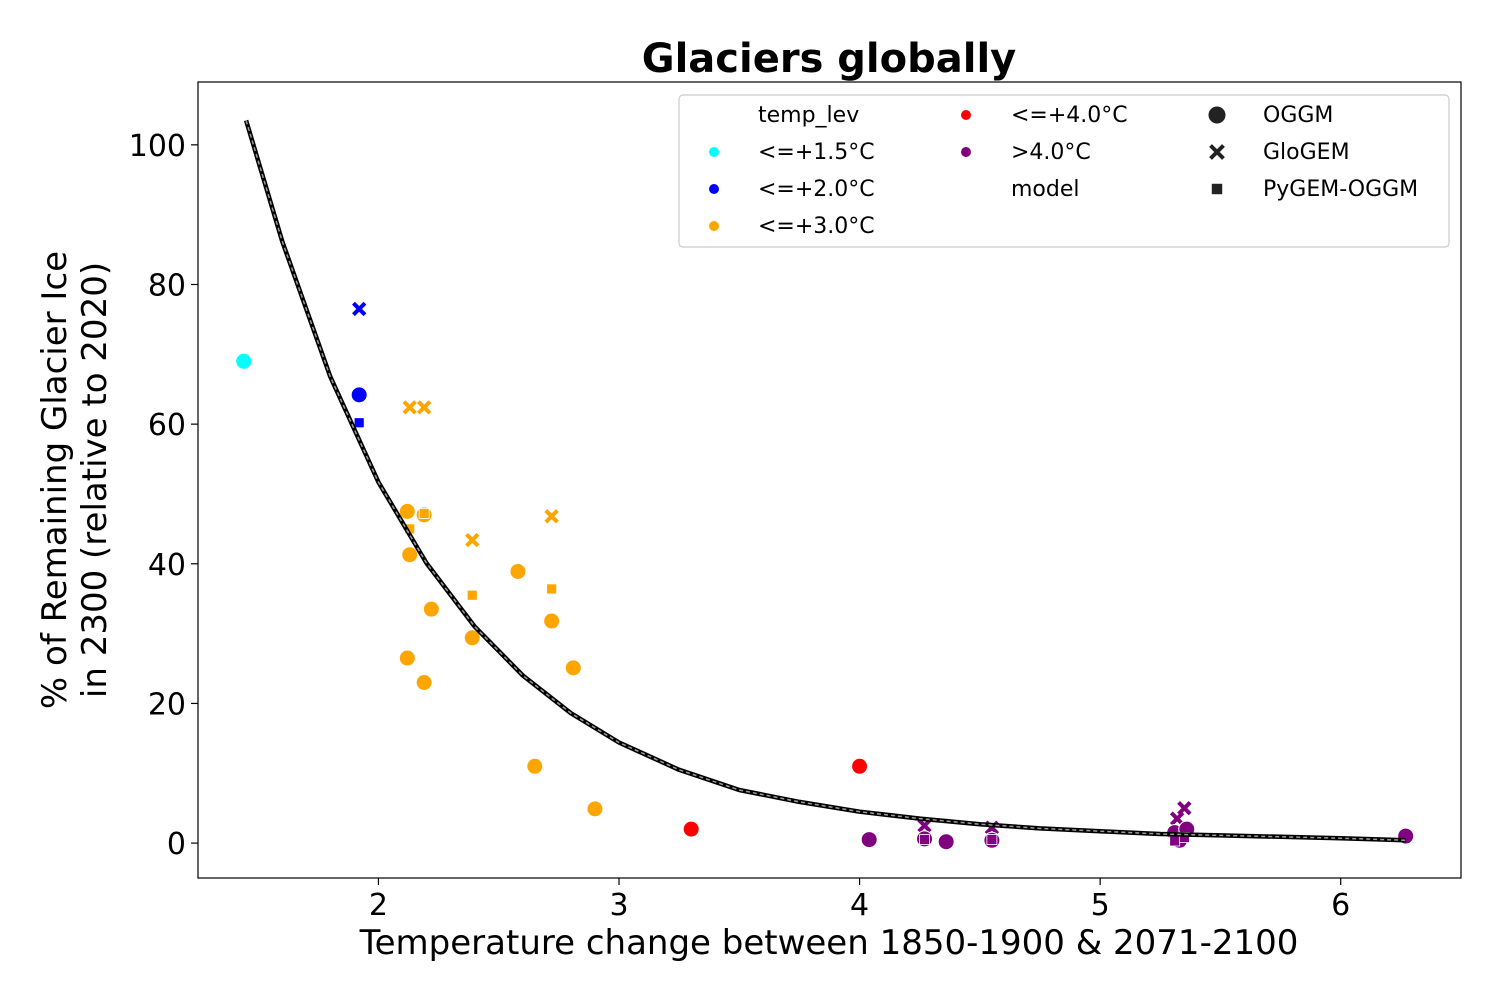 Image resolution: width=1500 pixels, height=1000 pixels. I want to click on legend-style-2-marker, so click(1217, 189).